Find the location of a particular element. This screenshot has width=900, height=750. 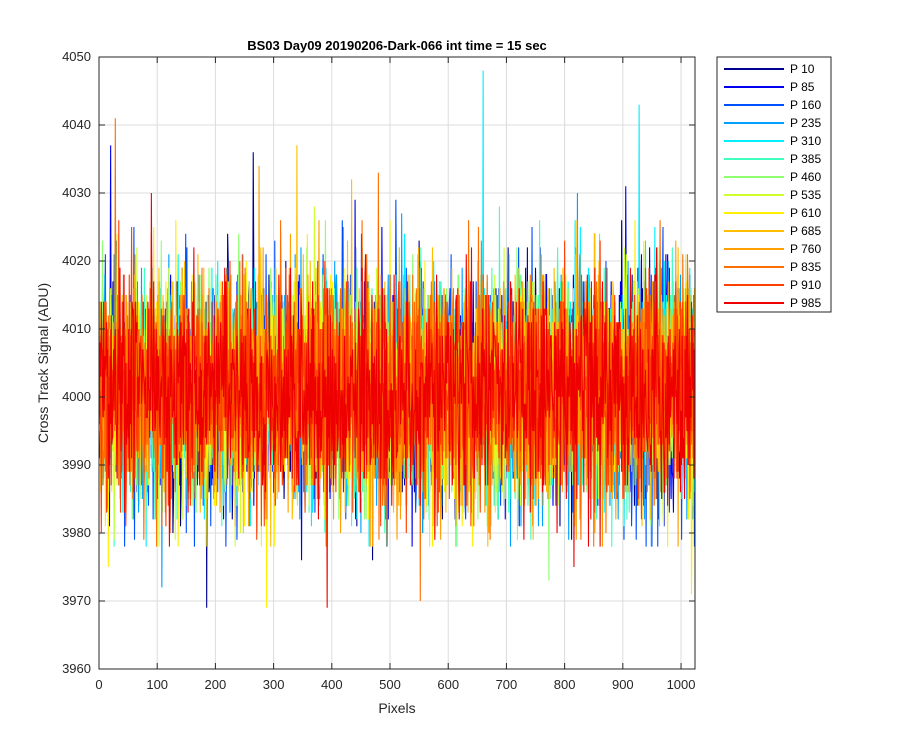

legend-label: P 610 is located at coordinates (805, 213).